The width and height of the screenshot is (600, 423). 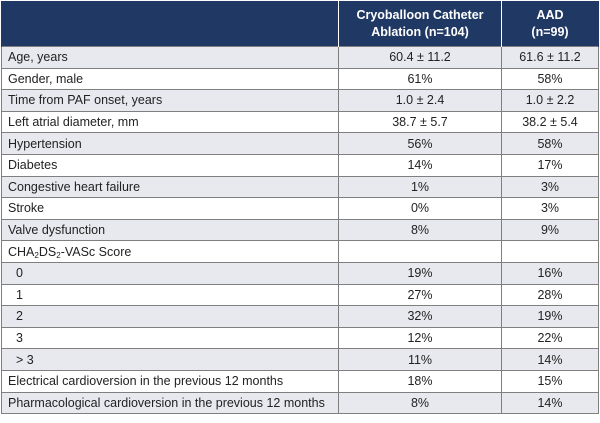 What do you see at coordinates (170, 316) in the screenshot?
I see `row-label: 2` at bounding box center [170, 316].